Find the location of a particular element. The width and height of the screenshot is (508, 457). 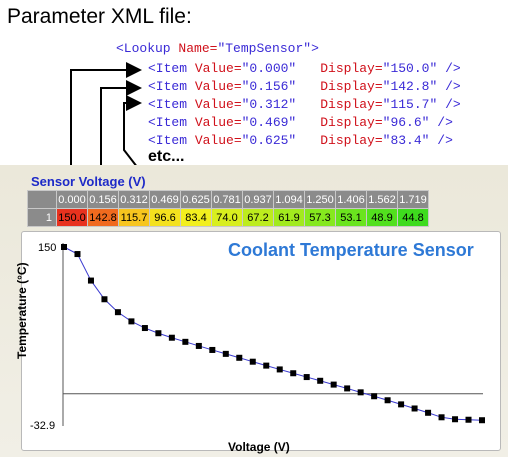

table-corner is located at coordinates (42, 199).